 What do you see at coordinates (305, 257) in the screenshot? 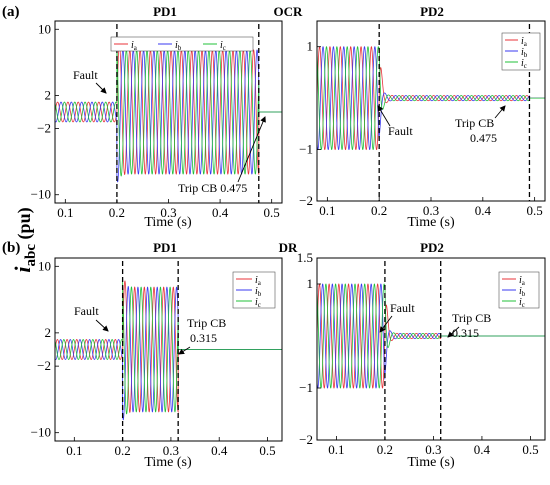
I see `y-tick-label: 1.5` at bounding box center [305, 257].